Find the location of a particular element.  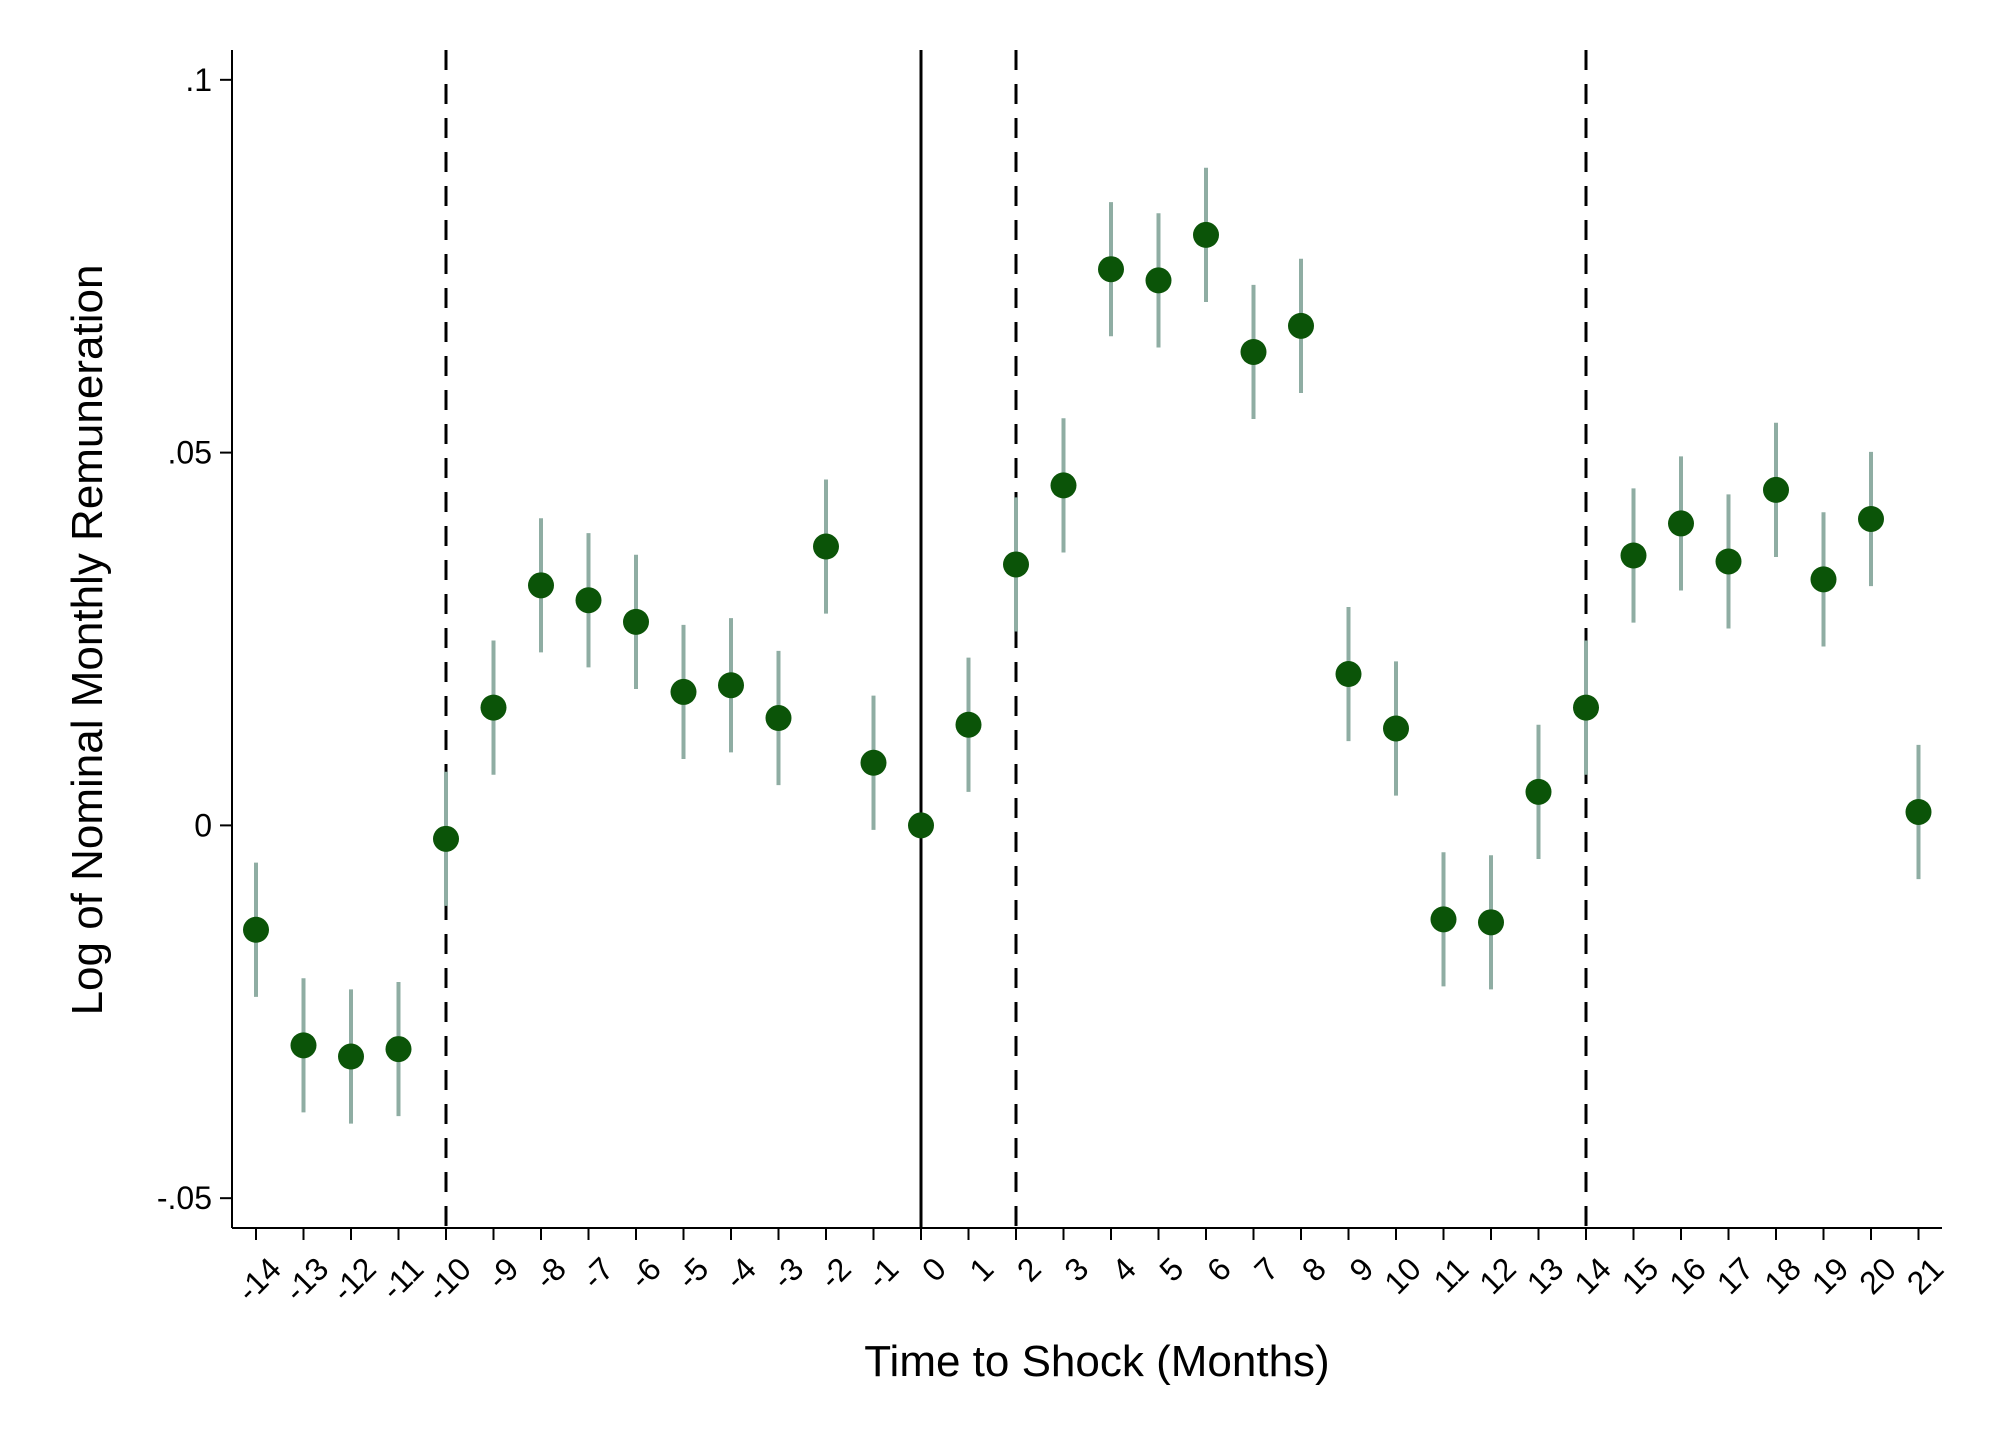

y-axis-title: Log of Nominal Monthly Remuneration is located at coordinates (87, 640).